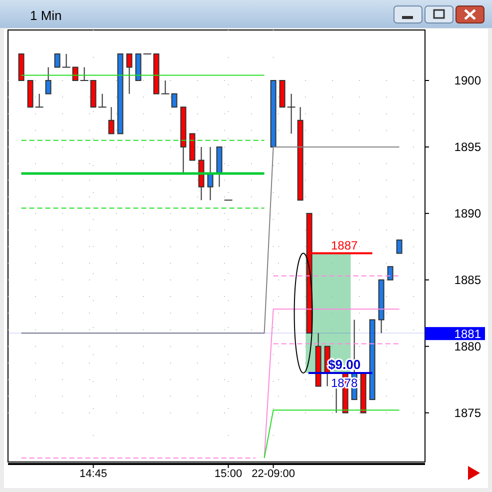 The height and width of the screenshot is (492, 492). Describe the element at coordinates (468, 334) in the screenshot. I see `ref-line-label: 1881` at that location.